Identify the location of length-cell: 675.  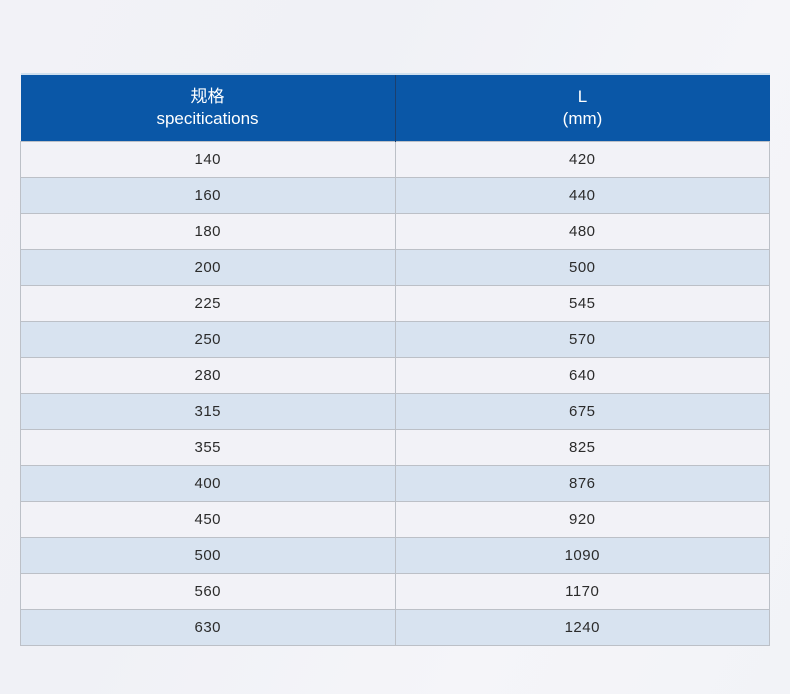
(582, 411).